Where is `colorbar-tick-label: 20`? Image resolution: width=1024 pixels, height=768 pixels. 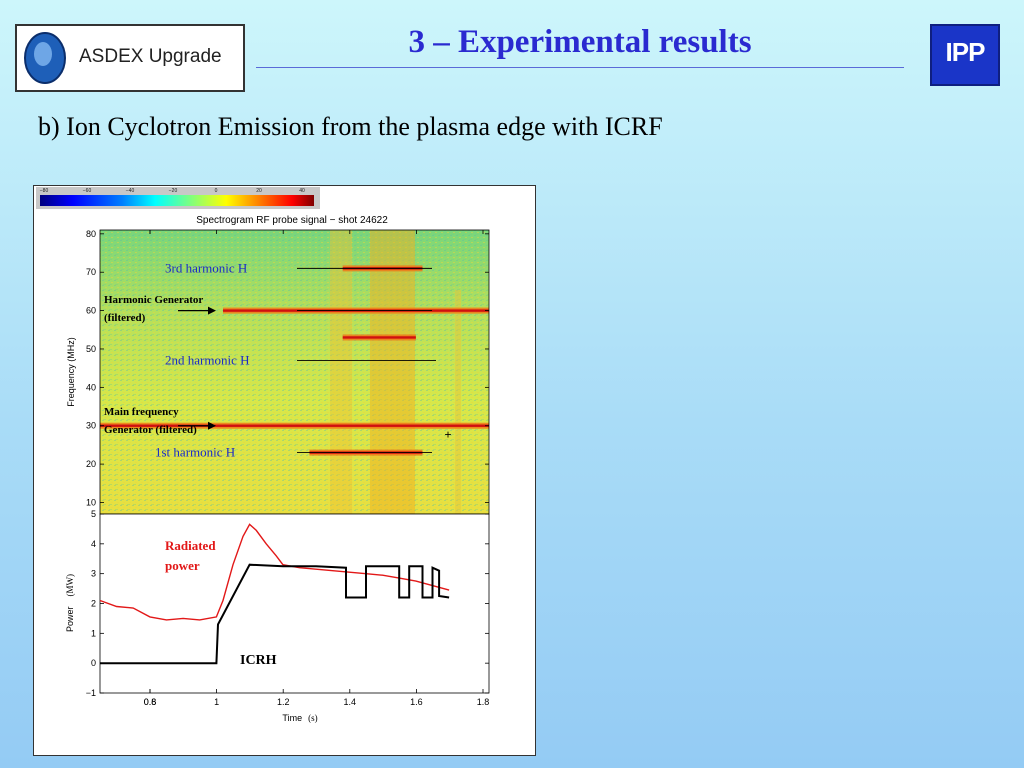
colorbar-tick-label: 20 is located at coordinates (259, 191).